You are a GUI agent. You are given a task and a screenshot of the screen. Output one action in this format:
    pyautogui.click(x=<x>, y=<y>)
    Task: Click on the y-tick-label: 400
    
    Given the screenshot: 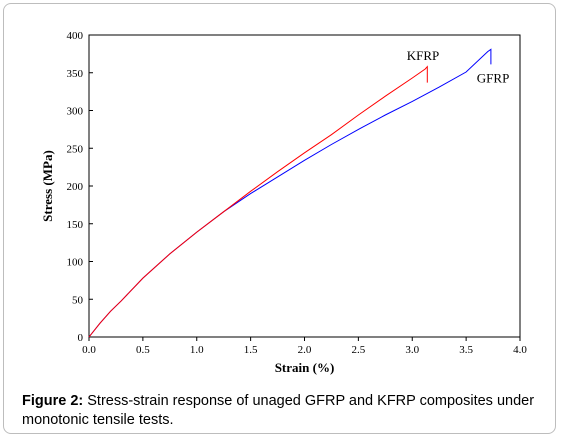 What is the action you would take?
    pyautogui.click(x=75, y=36)
    